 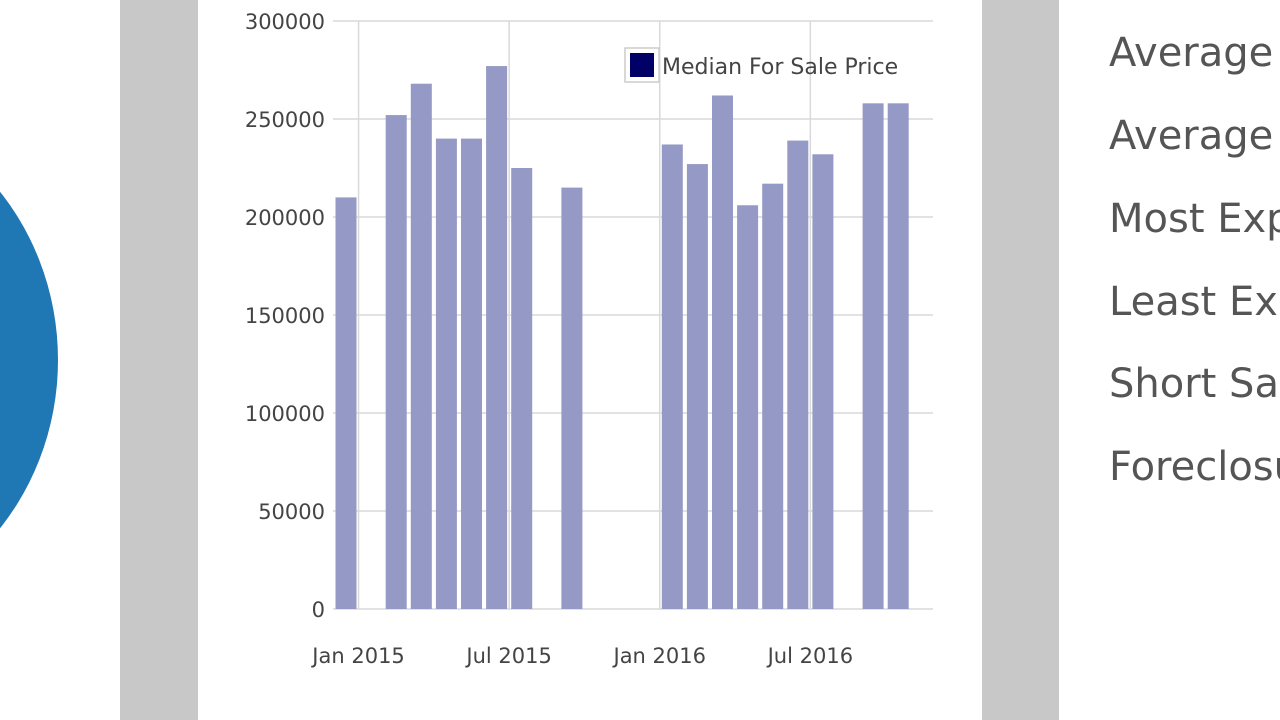 I want to click on stat-label-foreclosures: Foreclosures, so click(x=1194, y=467).